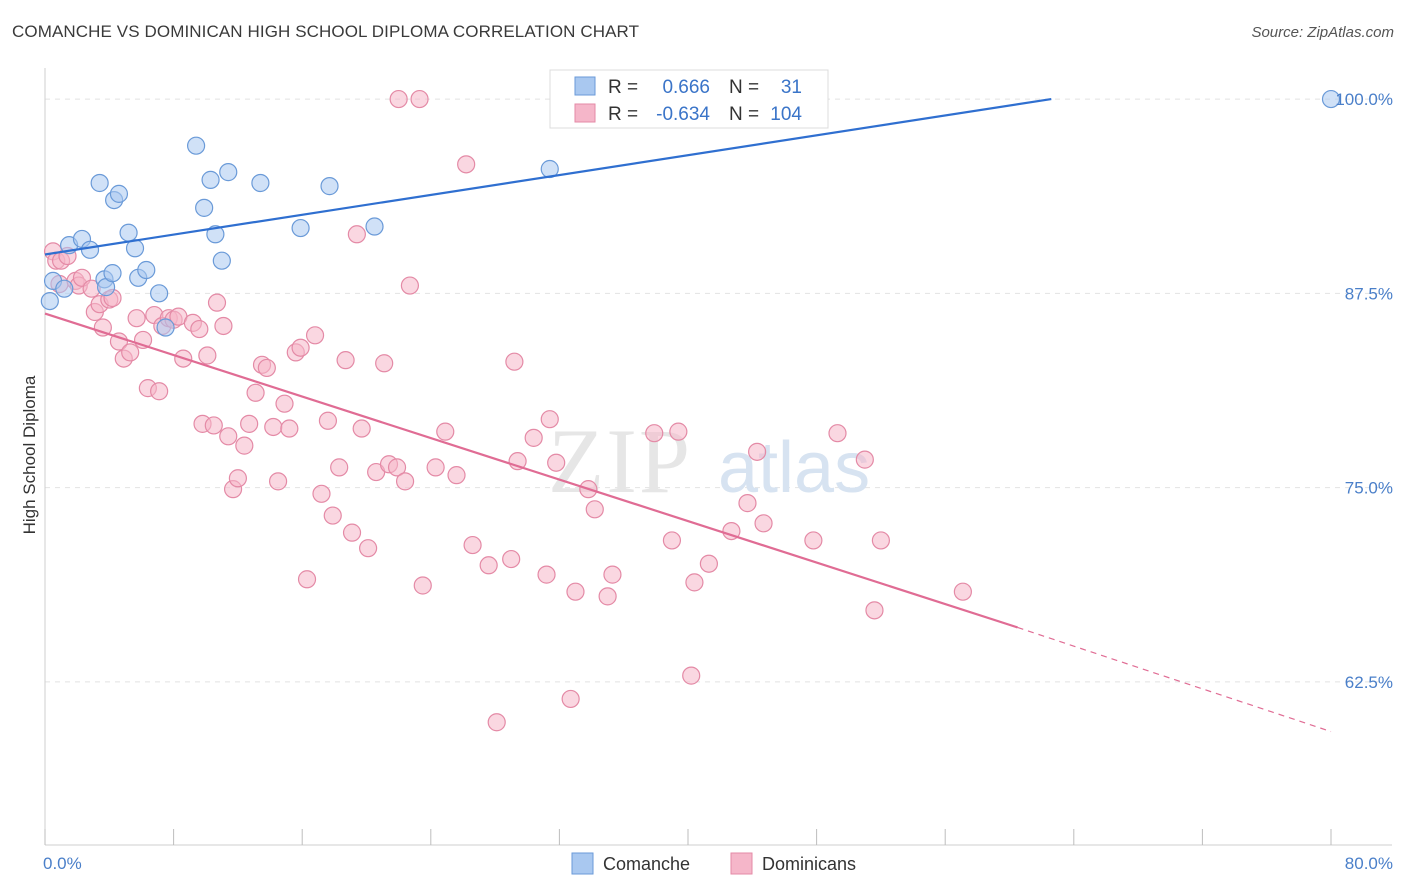 This screenshot has height=892, width=1406. Describe the element at coordinates (1369, 293) in the screenshot. I see `y-tick-label-1: 87.5%` at that location.